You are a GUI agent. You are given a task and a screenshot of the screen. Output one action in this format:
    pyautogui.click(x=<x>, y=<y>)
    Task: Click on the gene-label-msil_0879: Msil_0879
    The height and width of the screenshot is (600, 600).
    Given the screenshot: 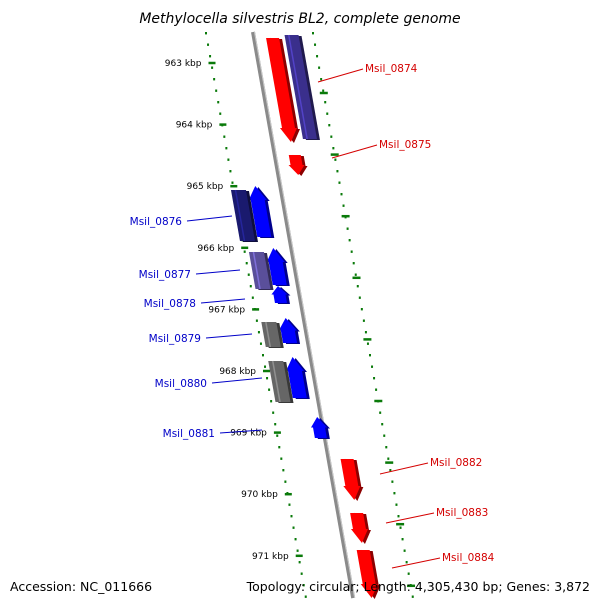 What is the action you would take?
    pyautogui.click(x=175, y=339)
    